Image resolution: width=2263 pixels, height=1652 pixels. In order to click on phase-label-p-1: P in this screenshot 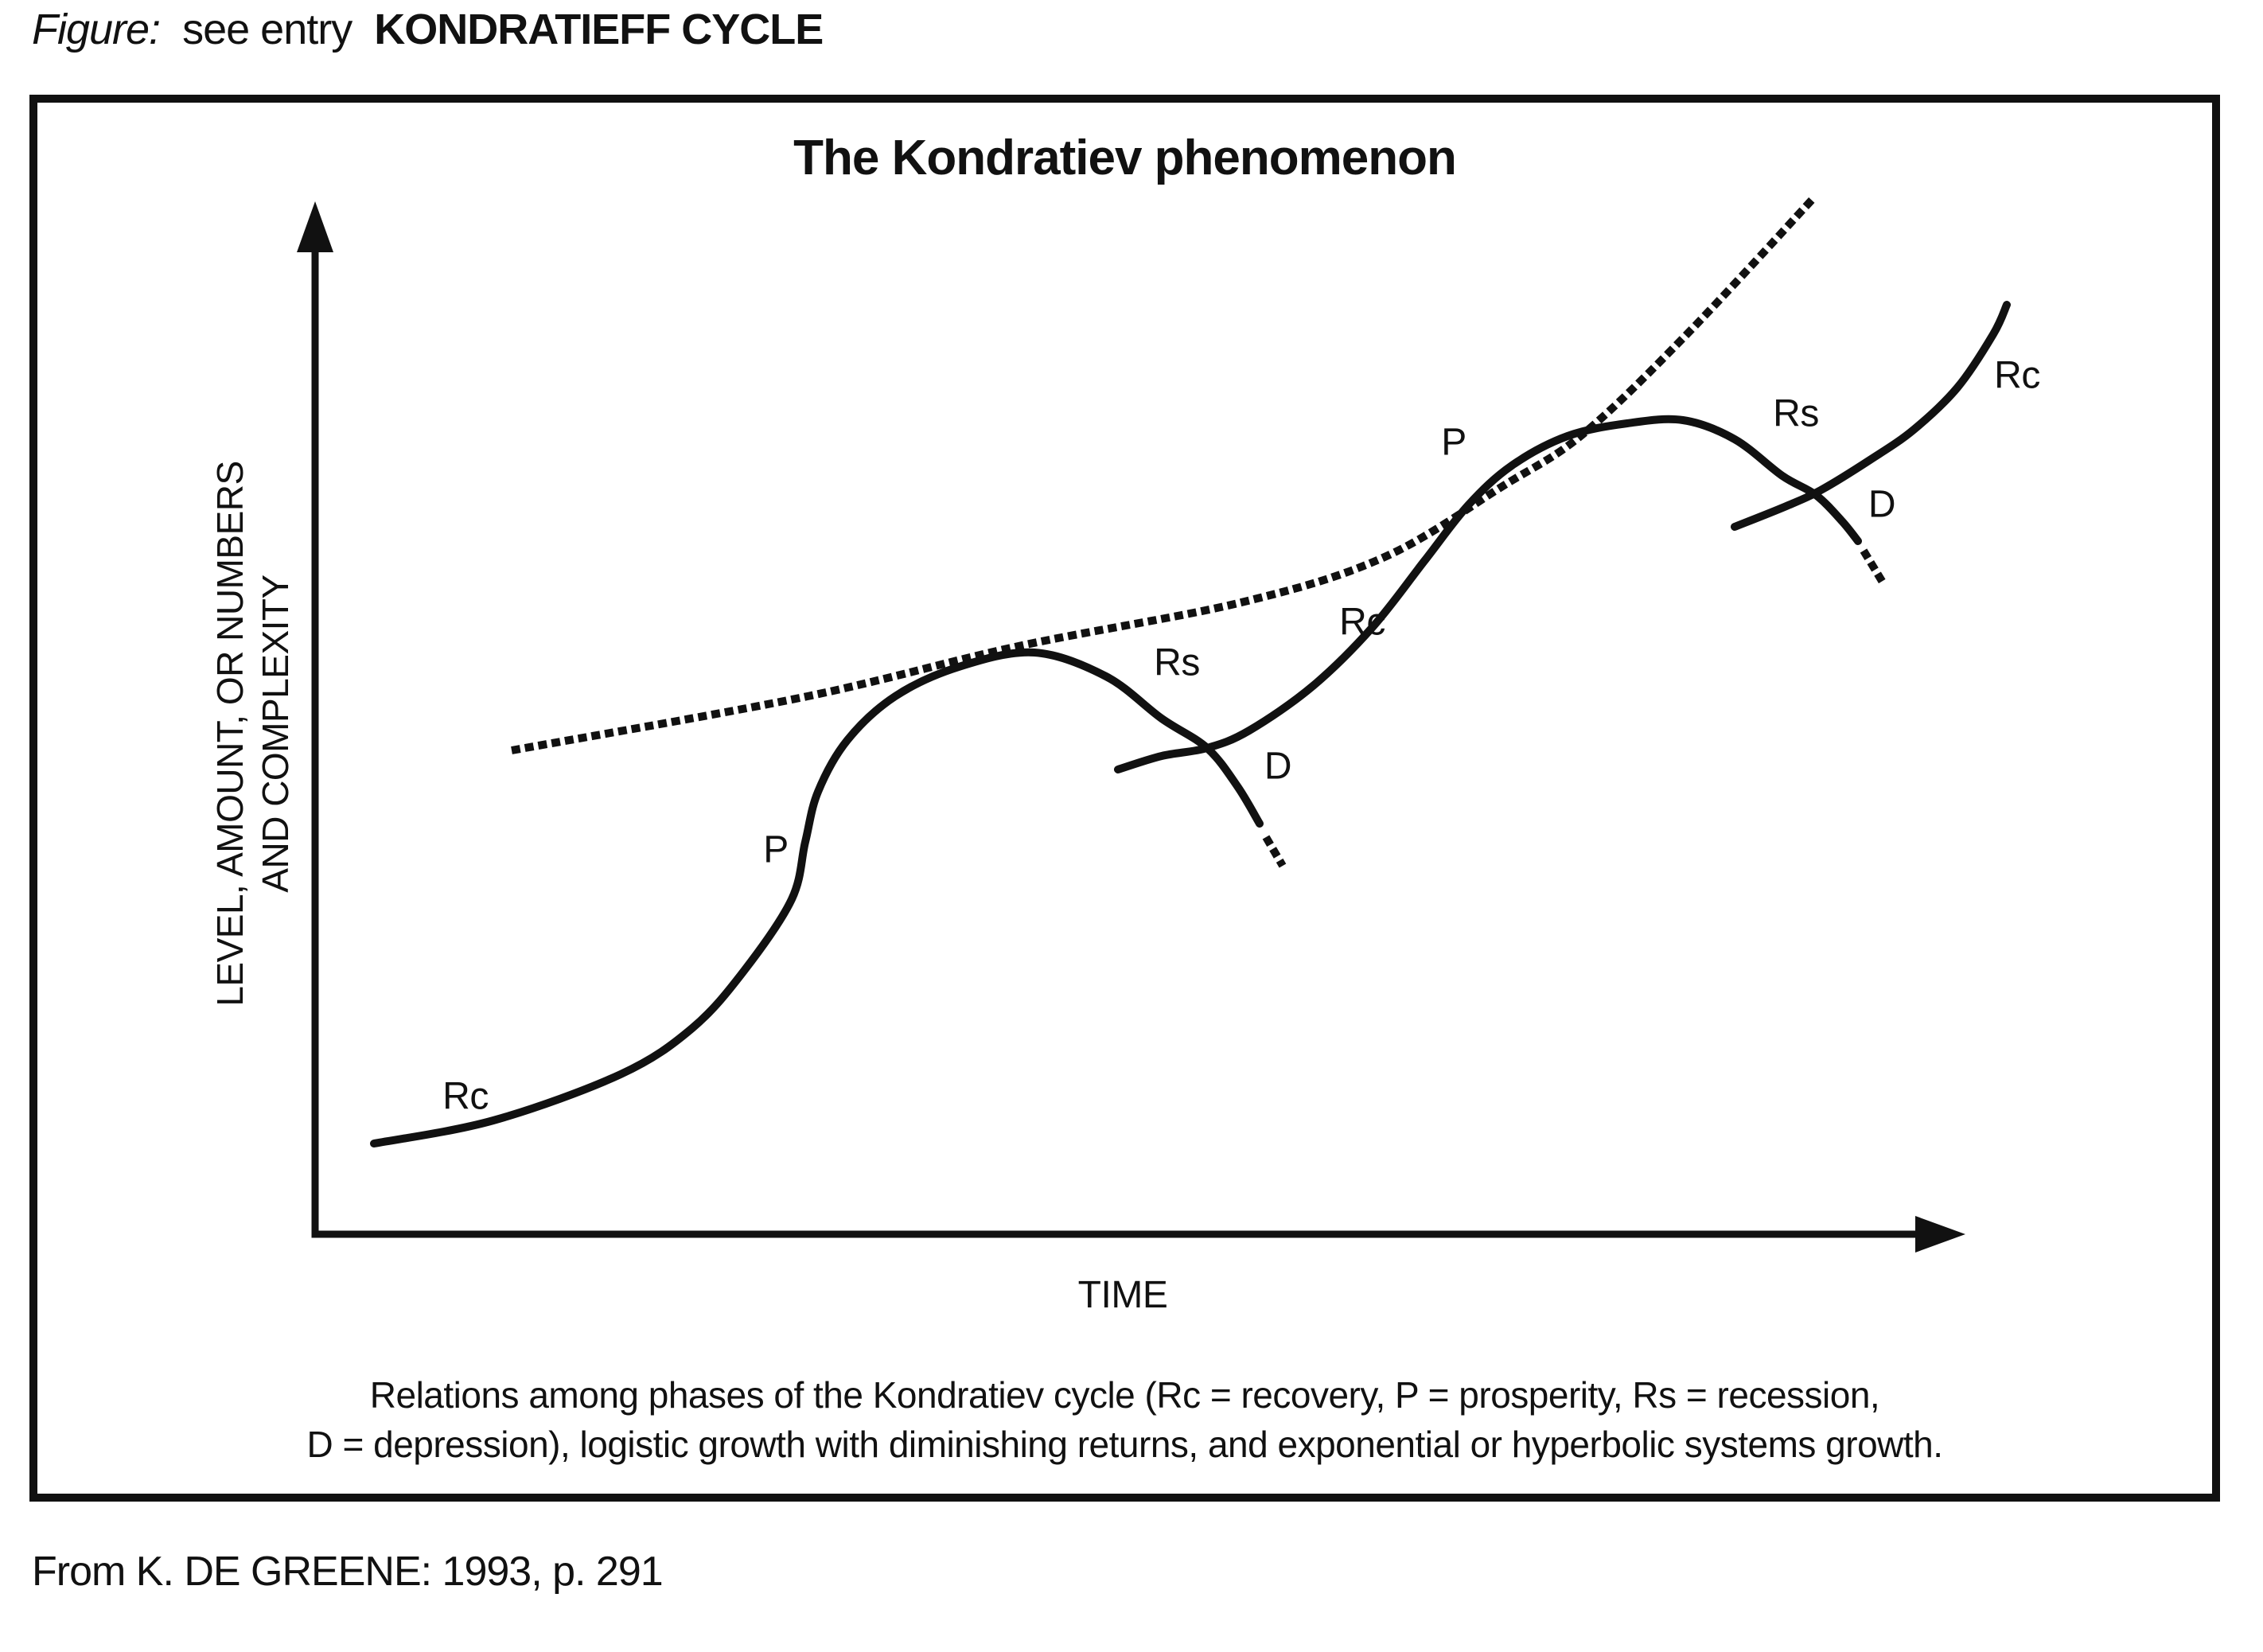, I will do `click(776, 849)`.